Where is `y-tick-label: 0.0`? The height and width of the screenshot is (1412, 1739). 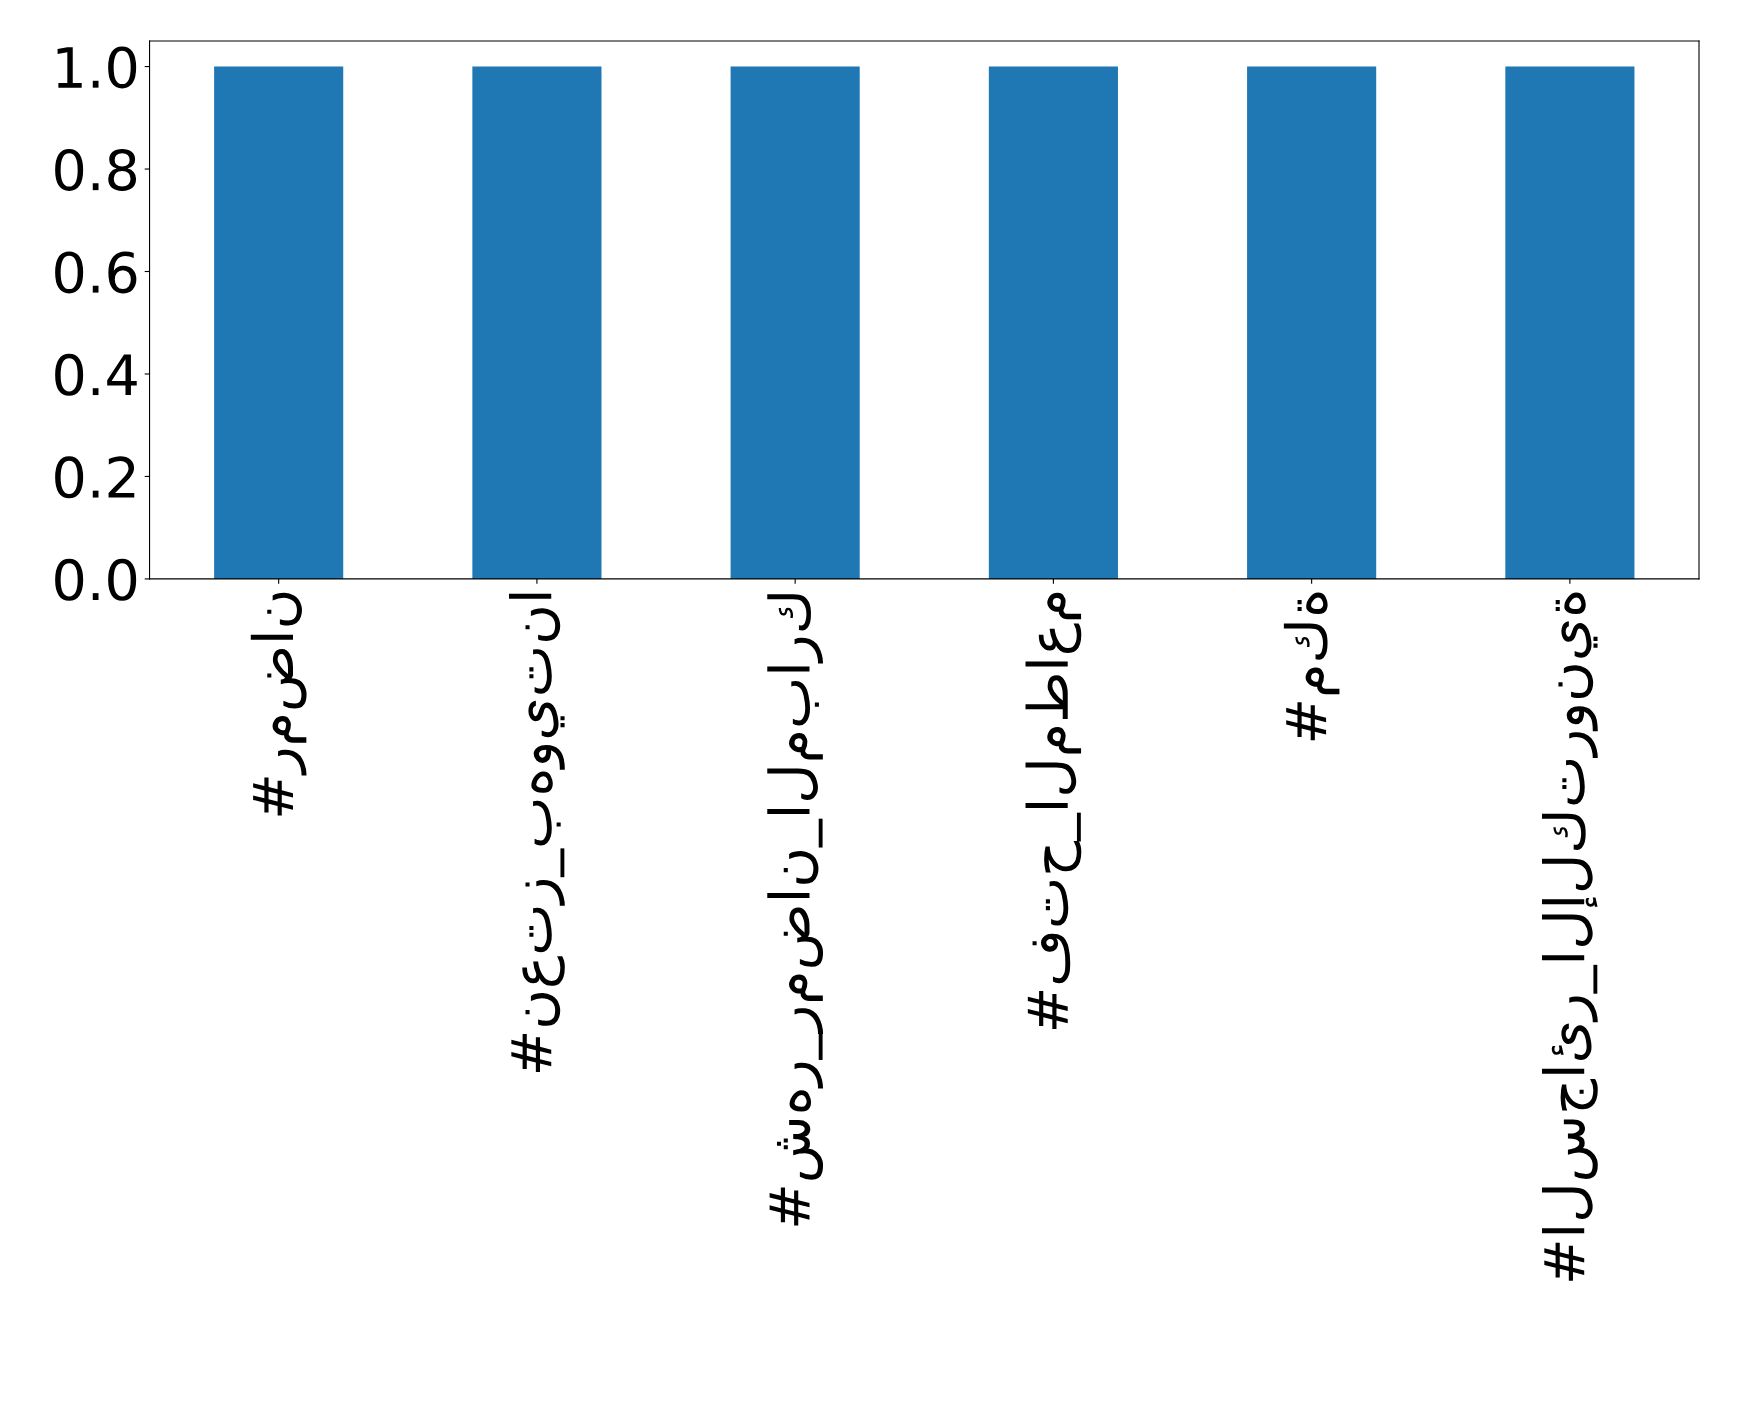
y-tick-label: 0.0 is located at coordinates (96, 579).